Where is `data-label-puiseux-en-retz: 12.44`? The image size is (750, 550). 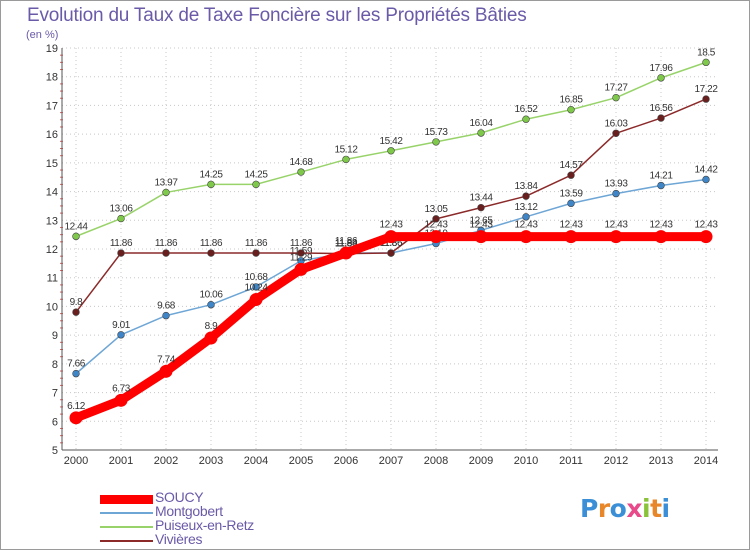 data-label-puiseux-en-retz: 12.44 is located at coordinates (76, 226).